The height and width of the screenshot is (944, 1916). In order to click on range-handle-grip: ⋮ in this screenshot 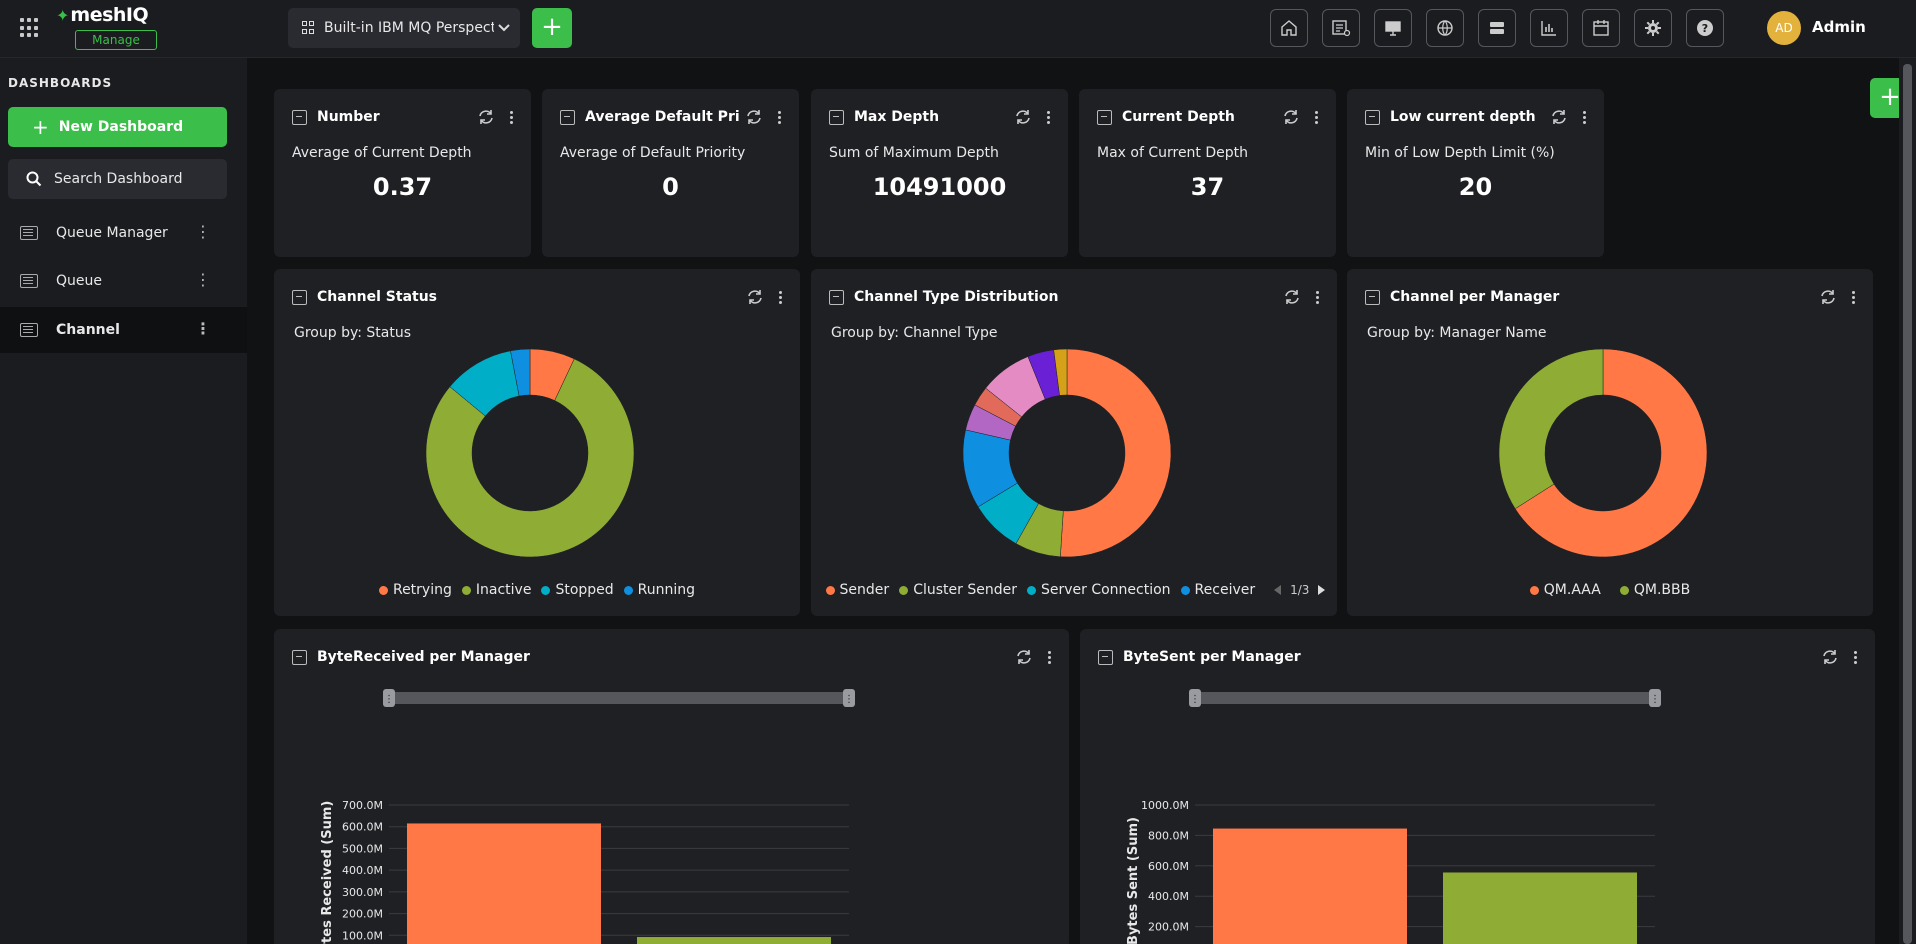, I will do `click(849, 699)`.